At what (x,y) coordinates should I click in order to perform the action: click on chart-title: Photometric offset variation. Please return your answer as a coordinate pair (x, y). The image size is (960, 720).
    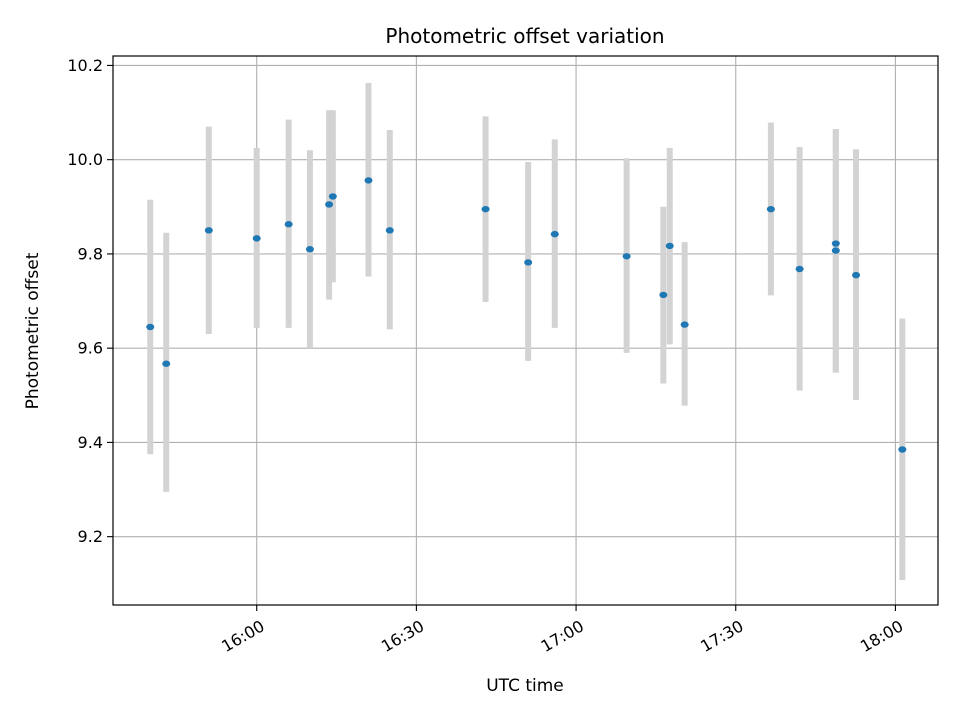
    Looking at the image, I should click on (524, 36).